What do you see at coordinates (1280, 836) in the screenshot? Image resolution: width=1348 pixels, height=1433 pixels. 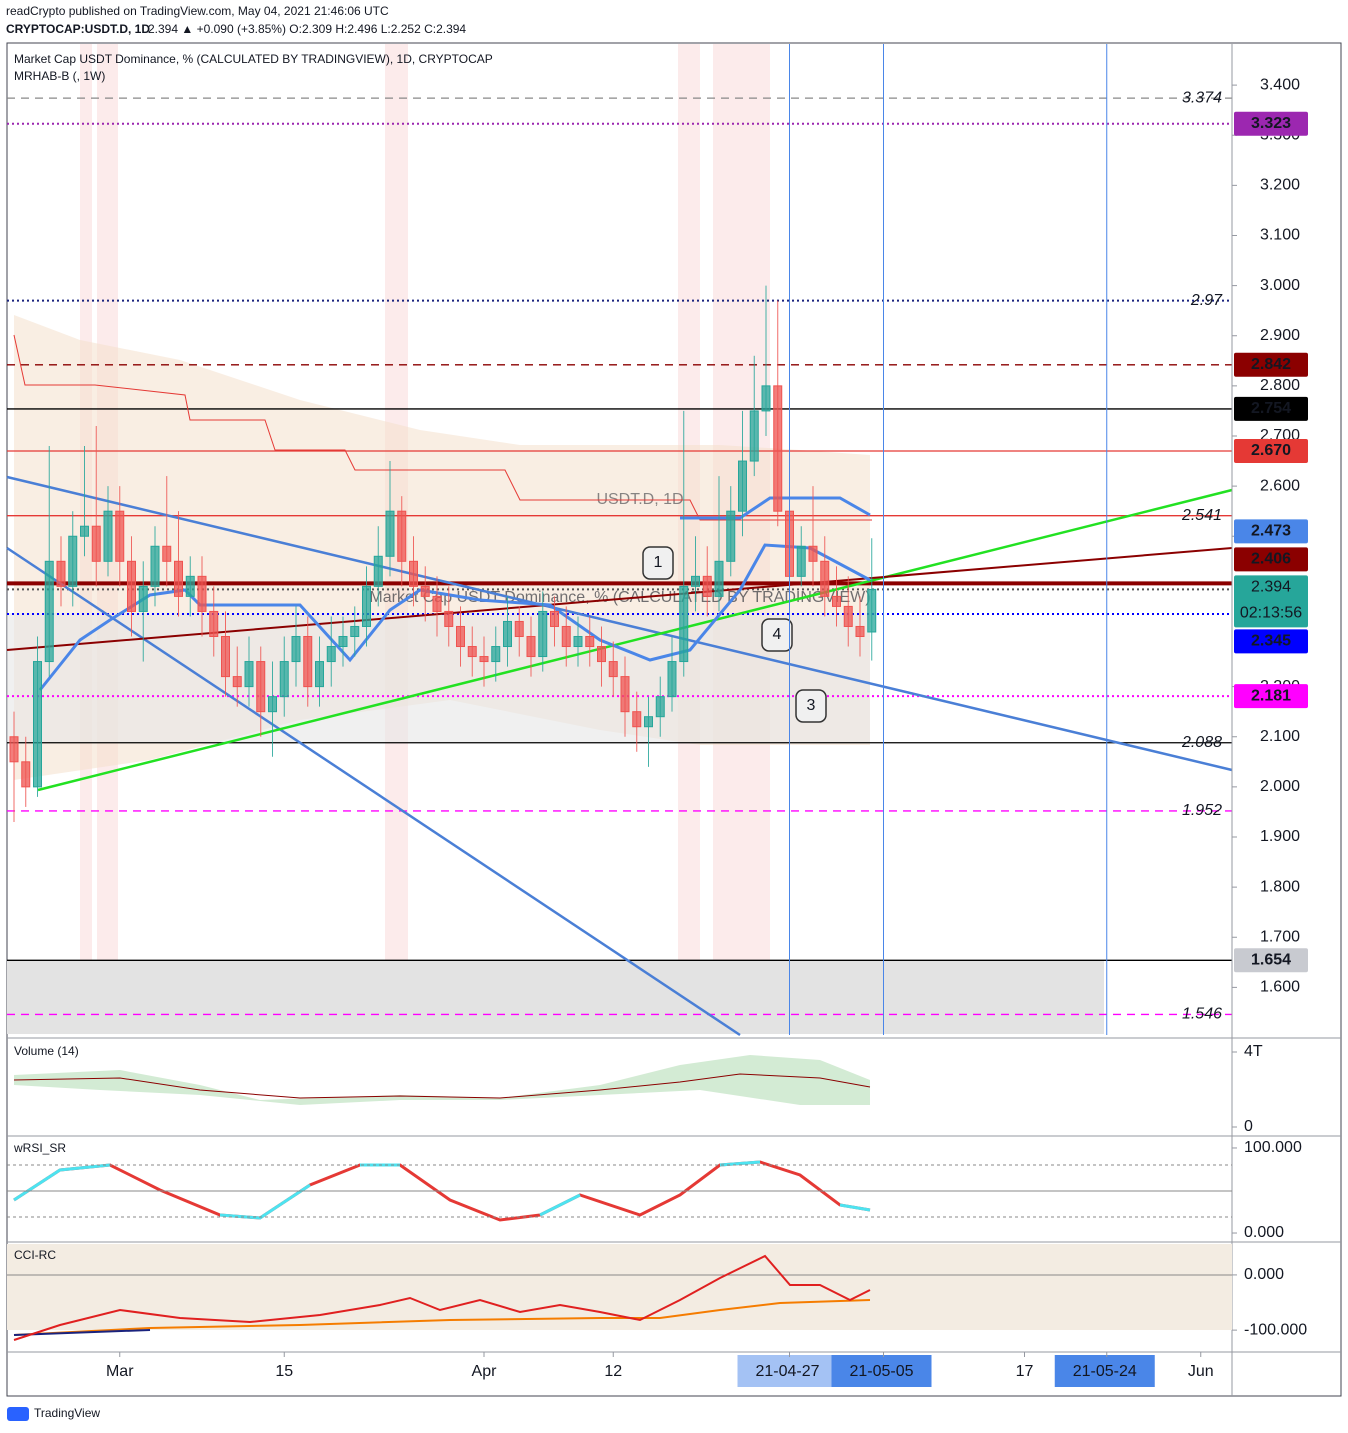 I see `y-tick-label: 1.900` at bounding box center [1280, 836].